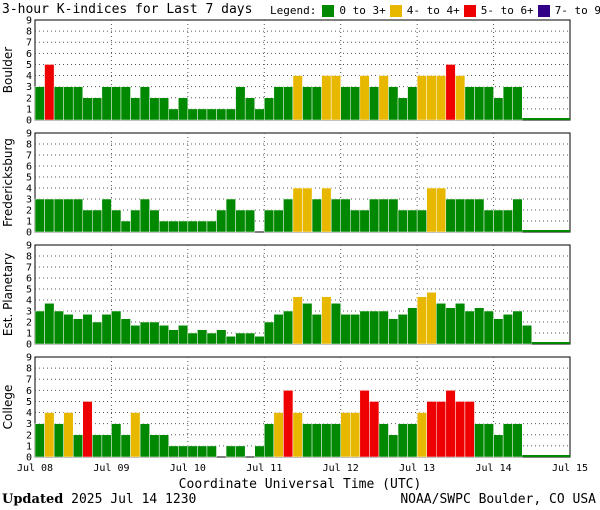 Image resolution: width=600 pixels, height=510 pixels. I want to click on y-tick-label: 8, so click(29, 32).